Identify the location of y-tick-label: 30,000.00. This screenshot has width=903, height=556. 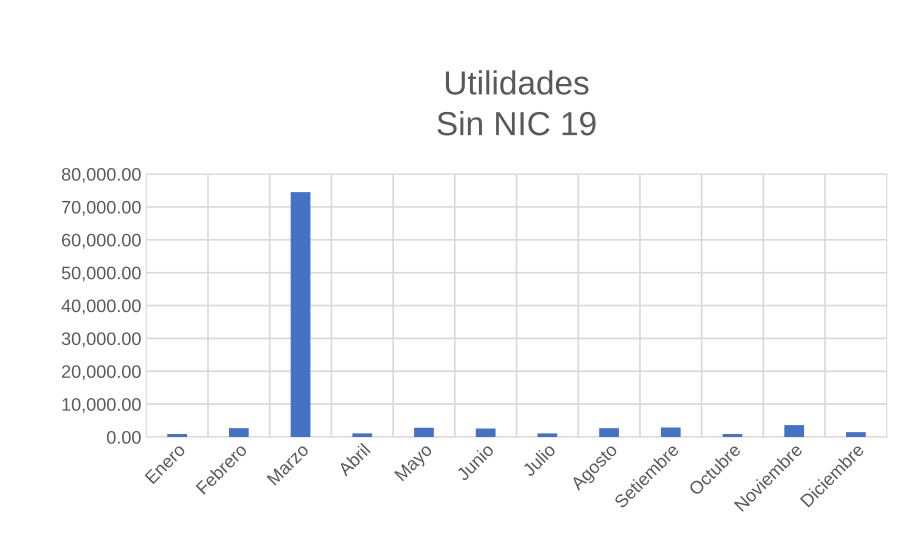
(101, 340).